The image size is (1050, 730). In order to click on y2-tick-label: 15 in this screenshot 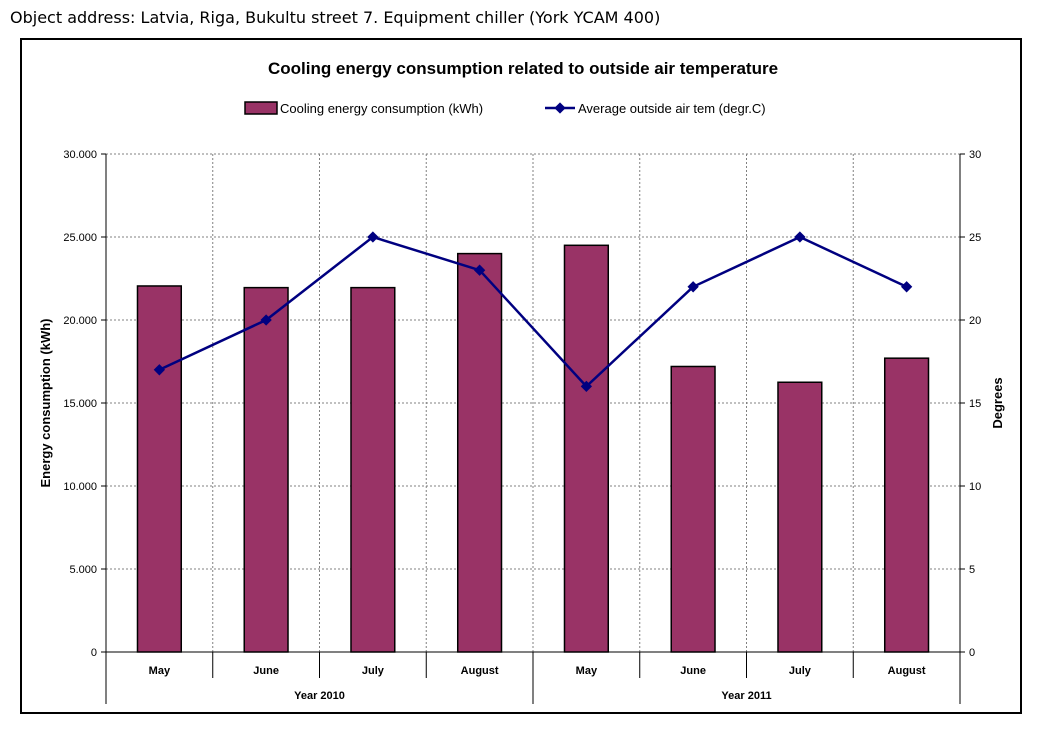, I will do `click(975, 404)`.